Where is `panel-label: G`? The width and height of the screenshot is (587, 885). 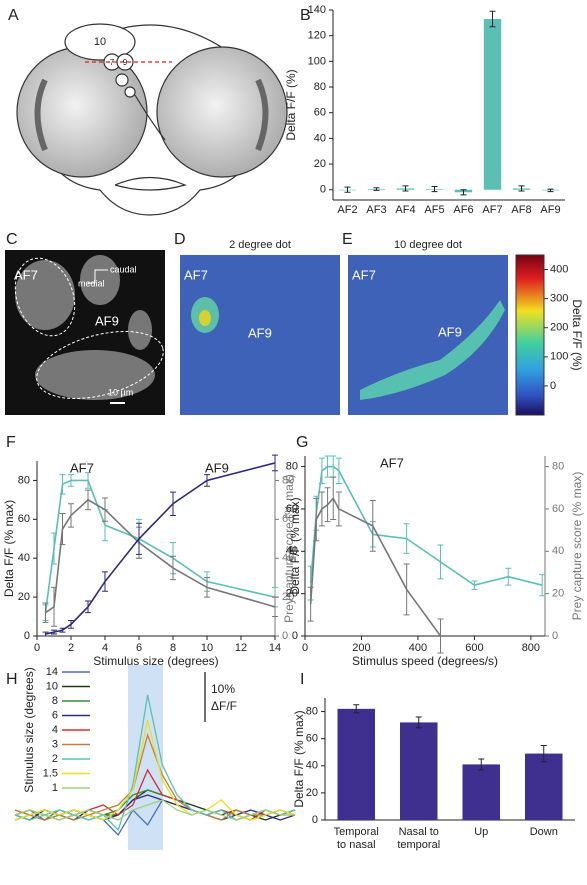
panel-label: G is located at coordinates (302, 442).